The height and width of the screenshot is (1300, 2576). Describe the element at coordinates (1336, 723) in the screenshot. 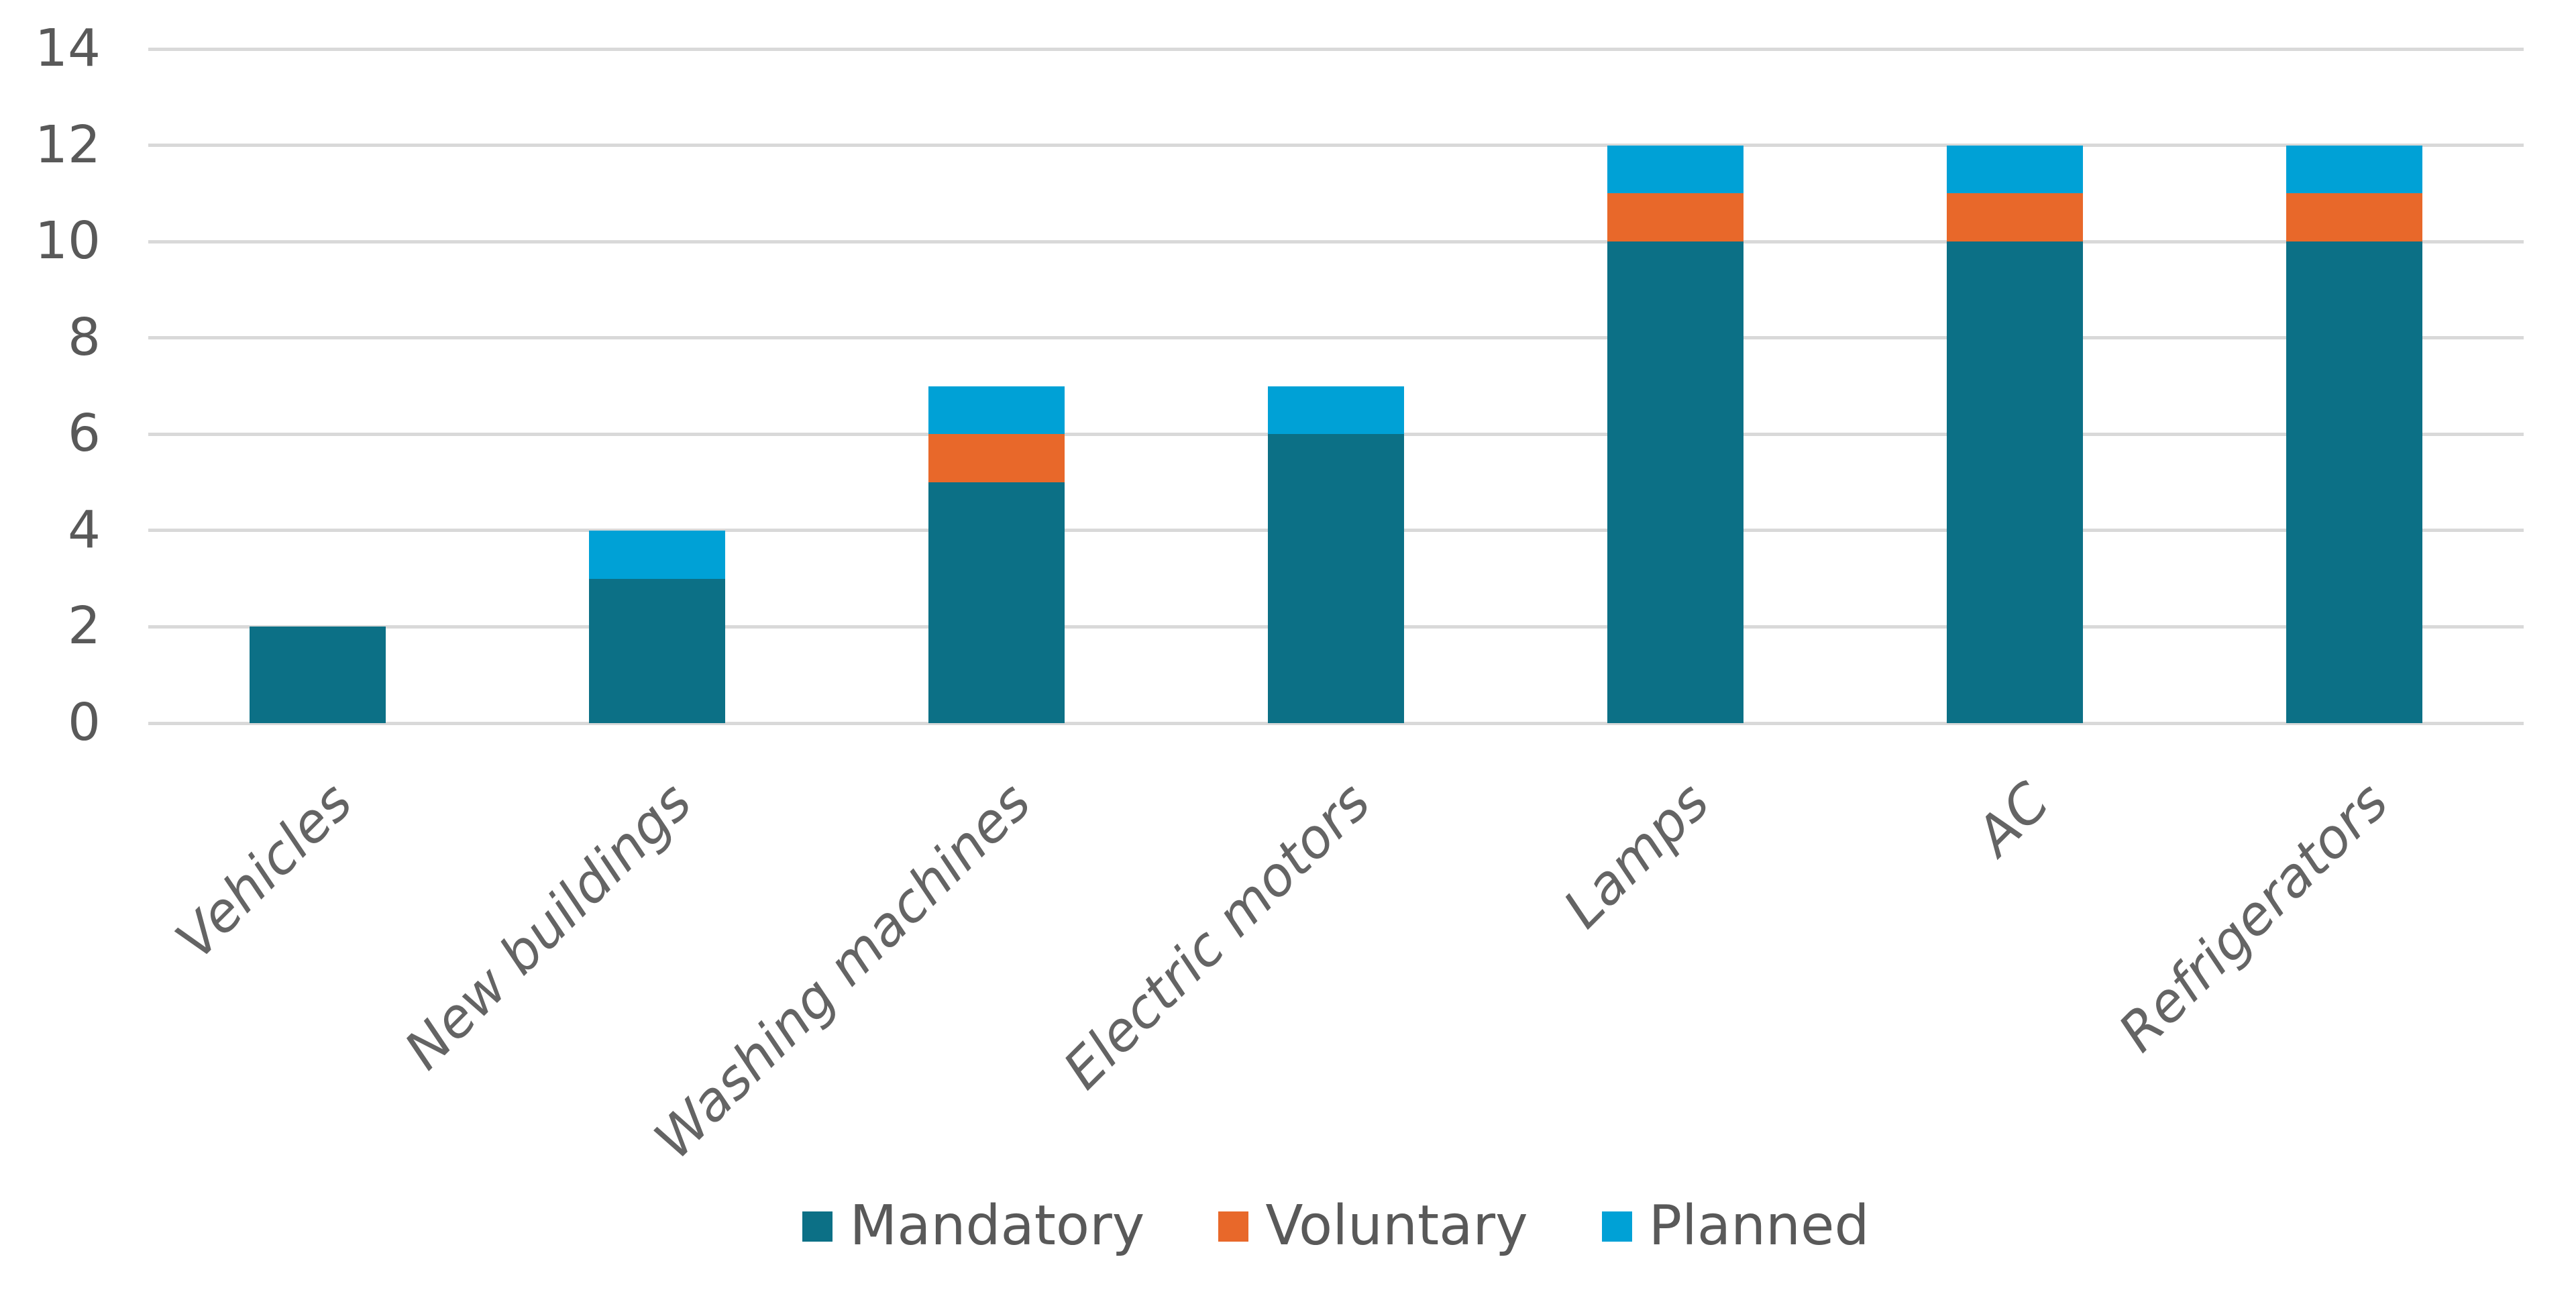

I see `gridline-y0` at that location.